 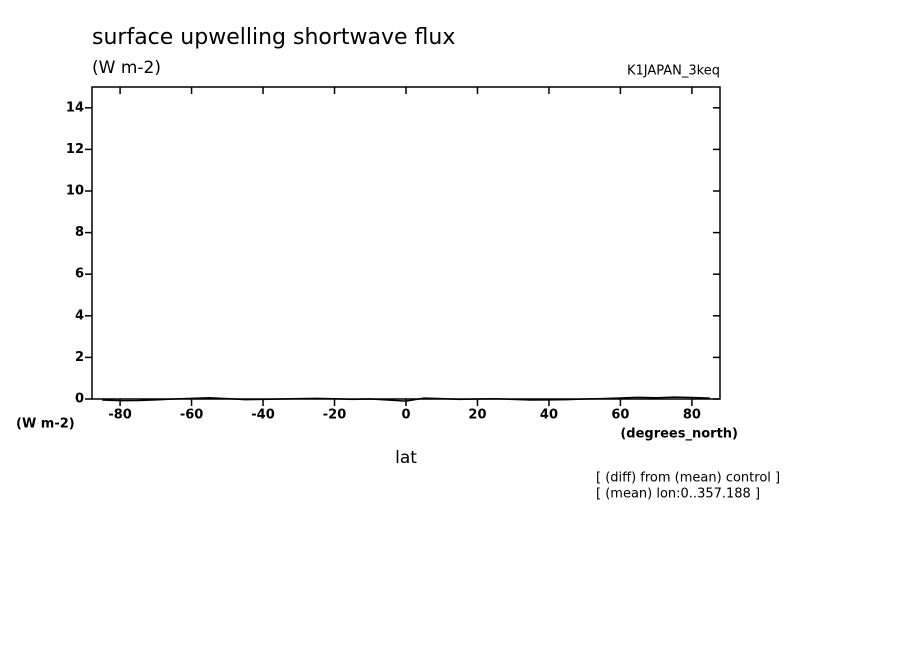 What do you see at coordinates (126, 68) in the screenshot?
I see `chart-subtitle: (W m-2)` at bounding box center [126, 68].